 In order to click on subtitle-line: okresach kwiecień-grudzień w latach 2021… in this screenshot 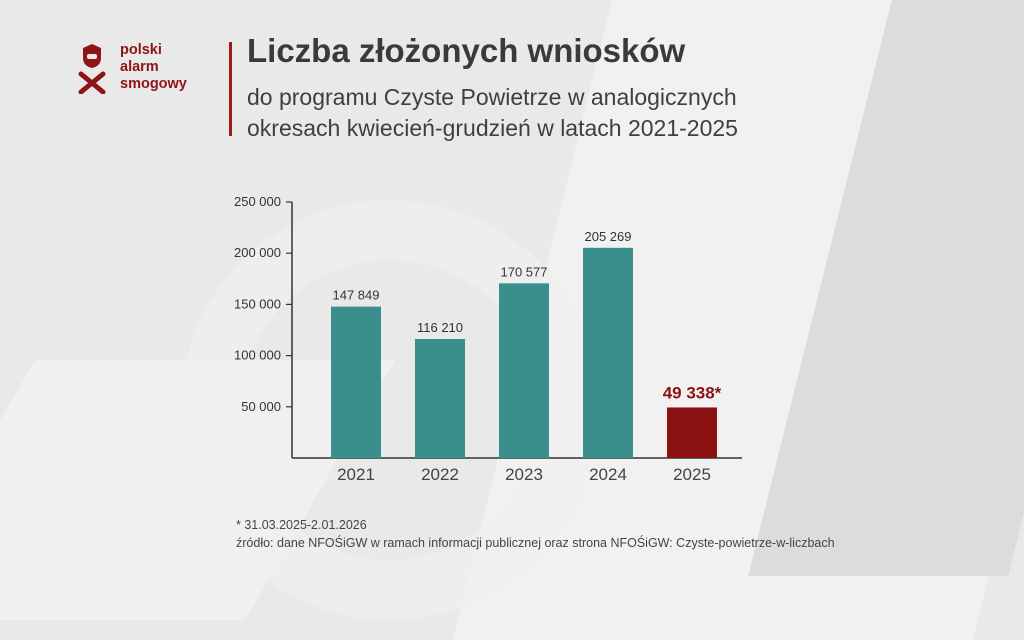, I will do `click(492, 128)`.